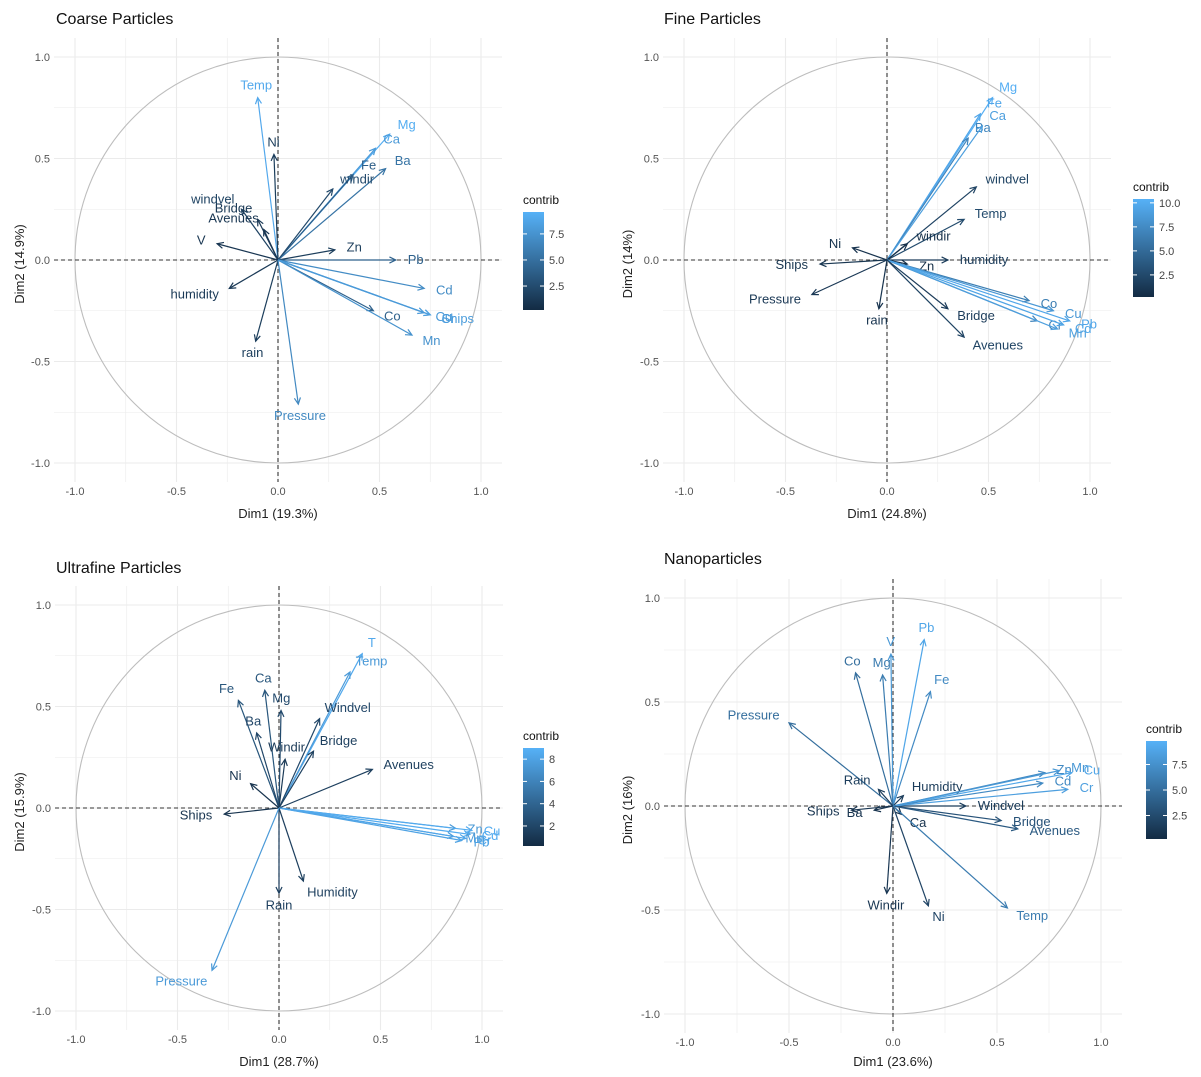  What do you see at coordinates (978, 290) in the screenshot?
I see `arrow-pb` at bounding box center [978, 290].